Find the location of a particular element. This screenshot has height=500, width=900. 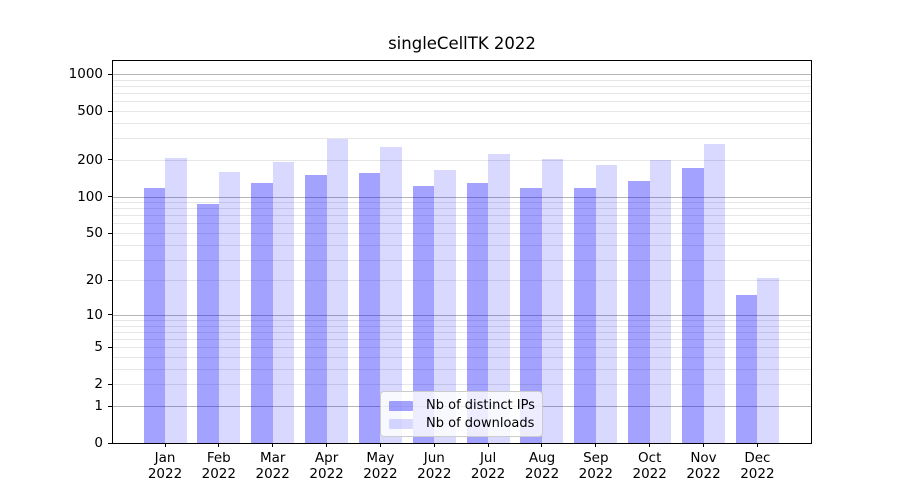

x-tick-label: Apr 2022 is located at coordinates (327, 466).